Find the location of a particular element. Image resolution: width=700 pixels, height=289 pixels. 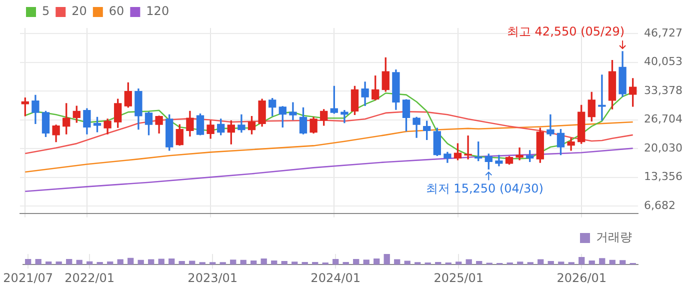

y-tick-label: 46,727 is located at coordinates (663, 33).